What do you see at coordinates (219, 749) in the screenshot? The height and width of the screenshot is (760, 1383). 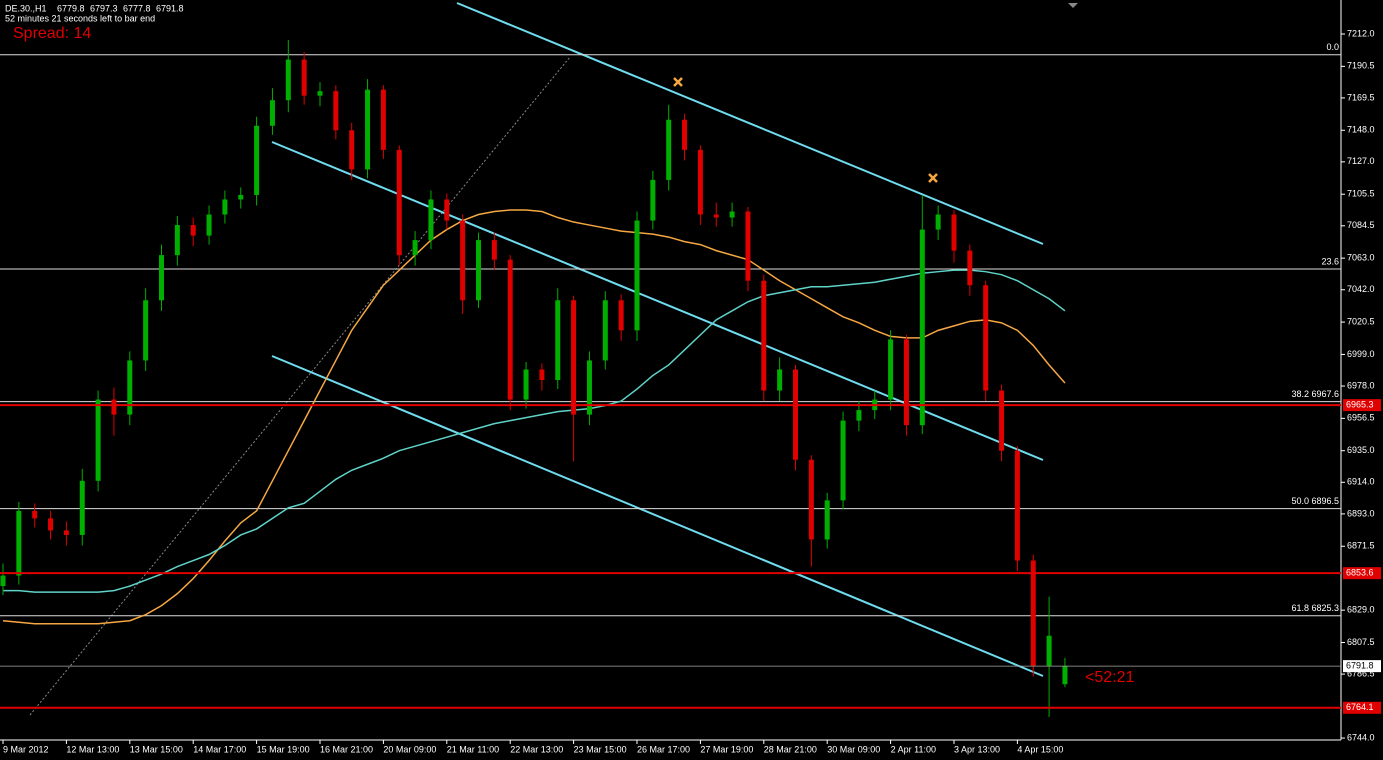 I see `x-tick-label: 14 Mar 17:00` at bounding box center [219, 749].